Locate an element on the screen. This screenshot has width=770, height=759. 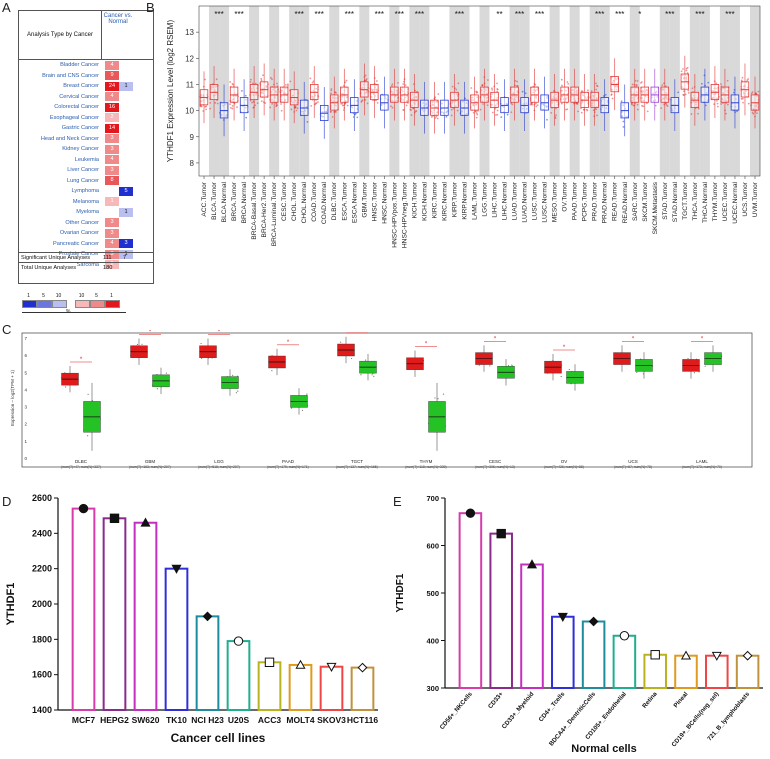
cancer-type-link: Esophageal Cancer is located at coordinates (74, 117).